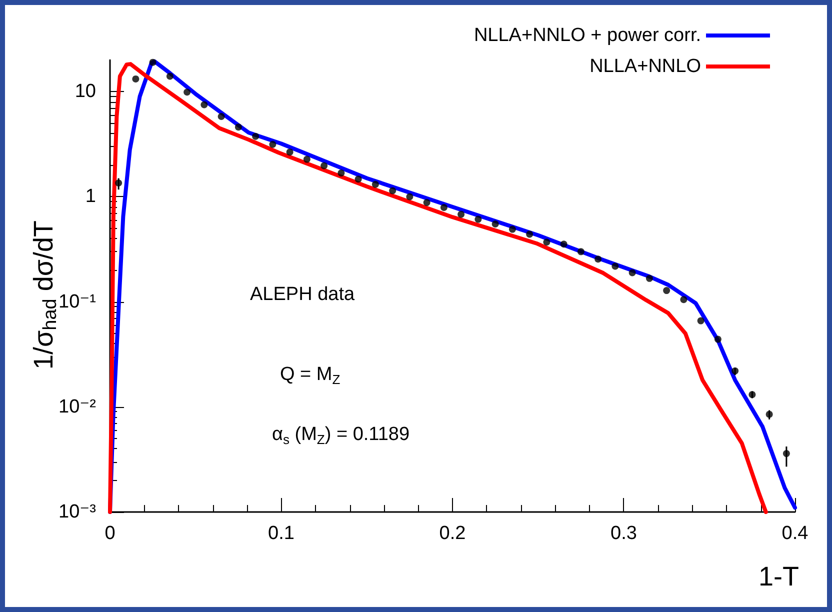 The image size is (832, 612). I want to click on y-tick-label: 10⁻³, so click(77, 512).